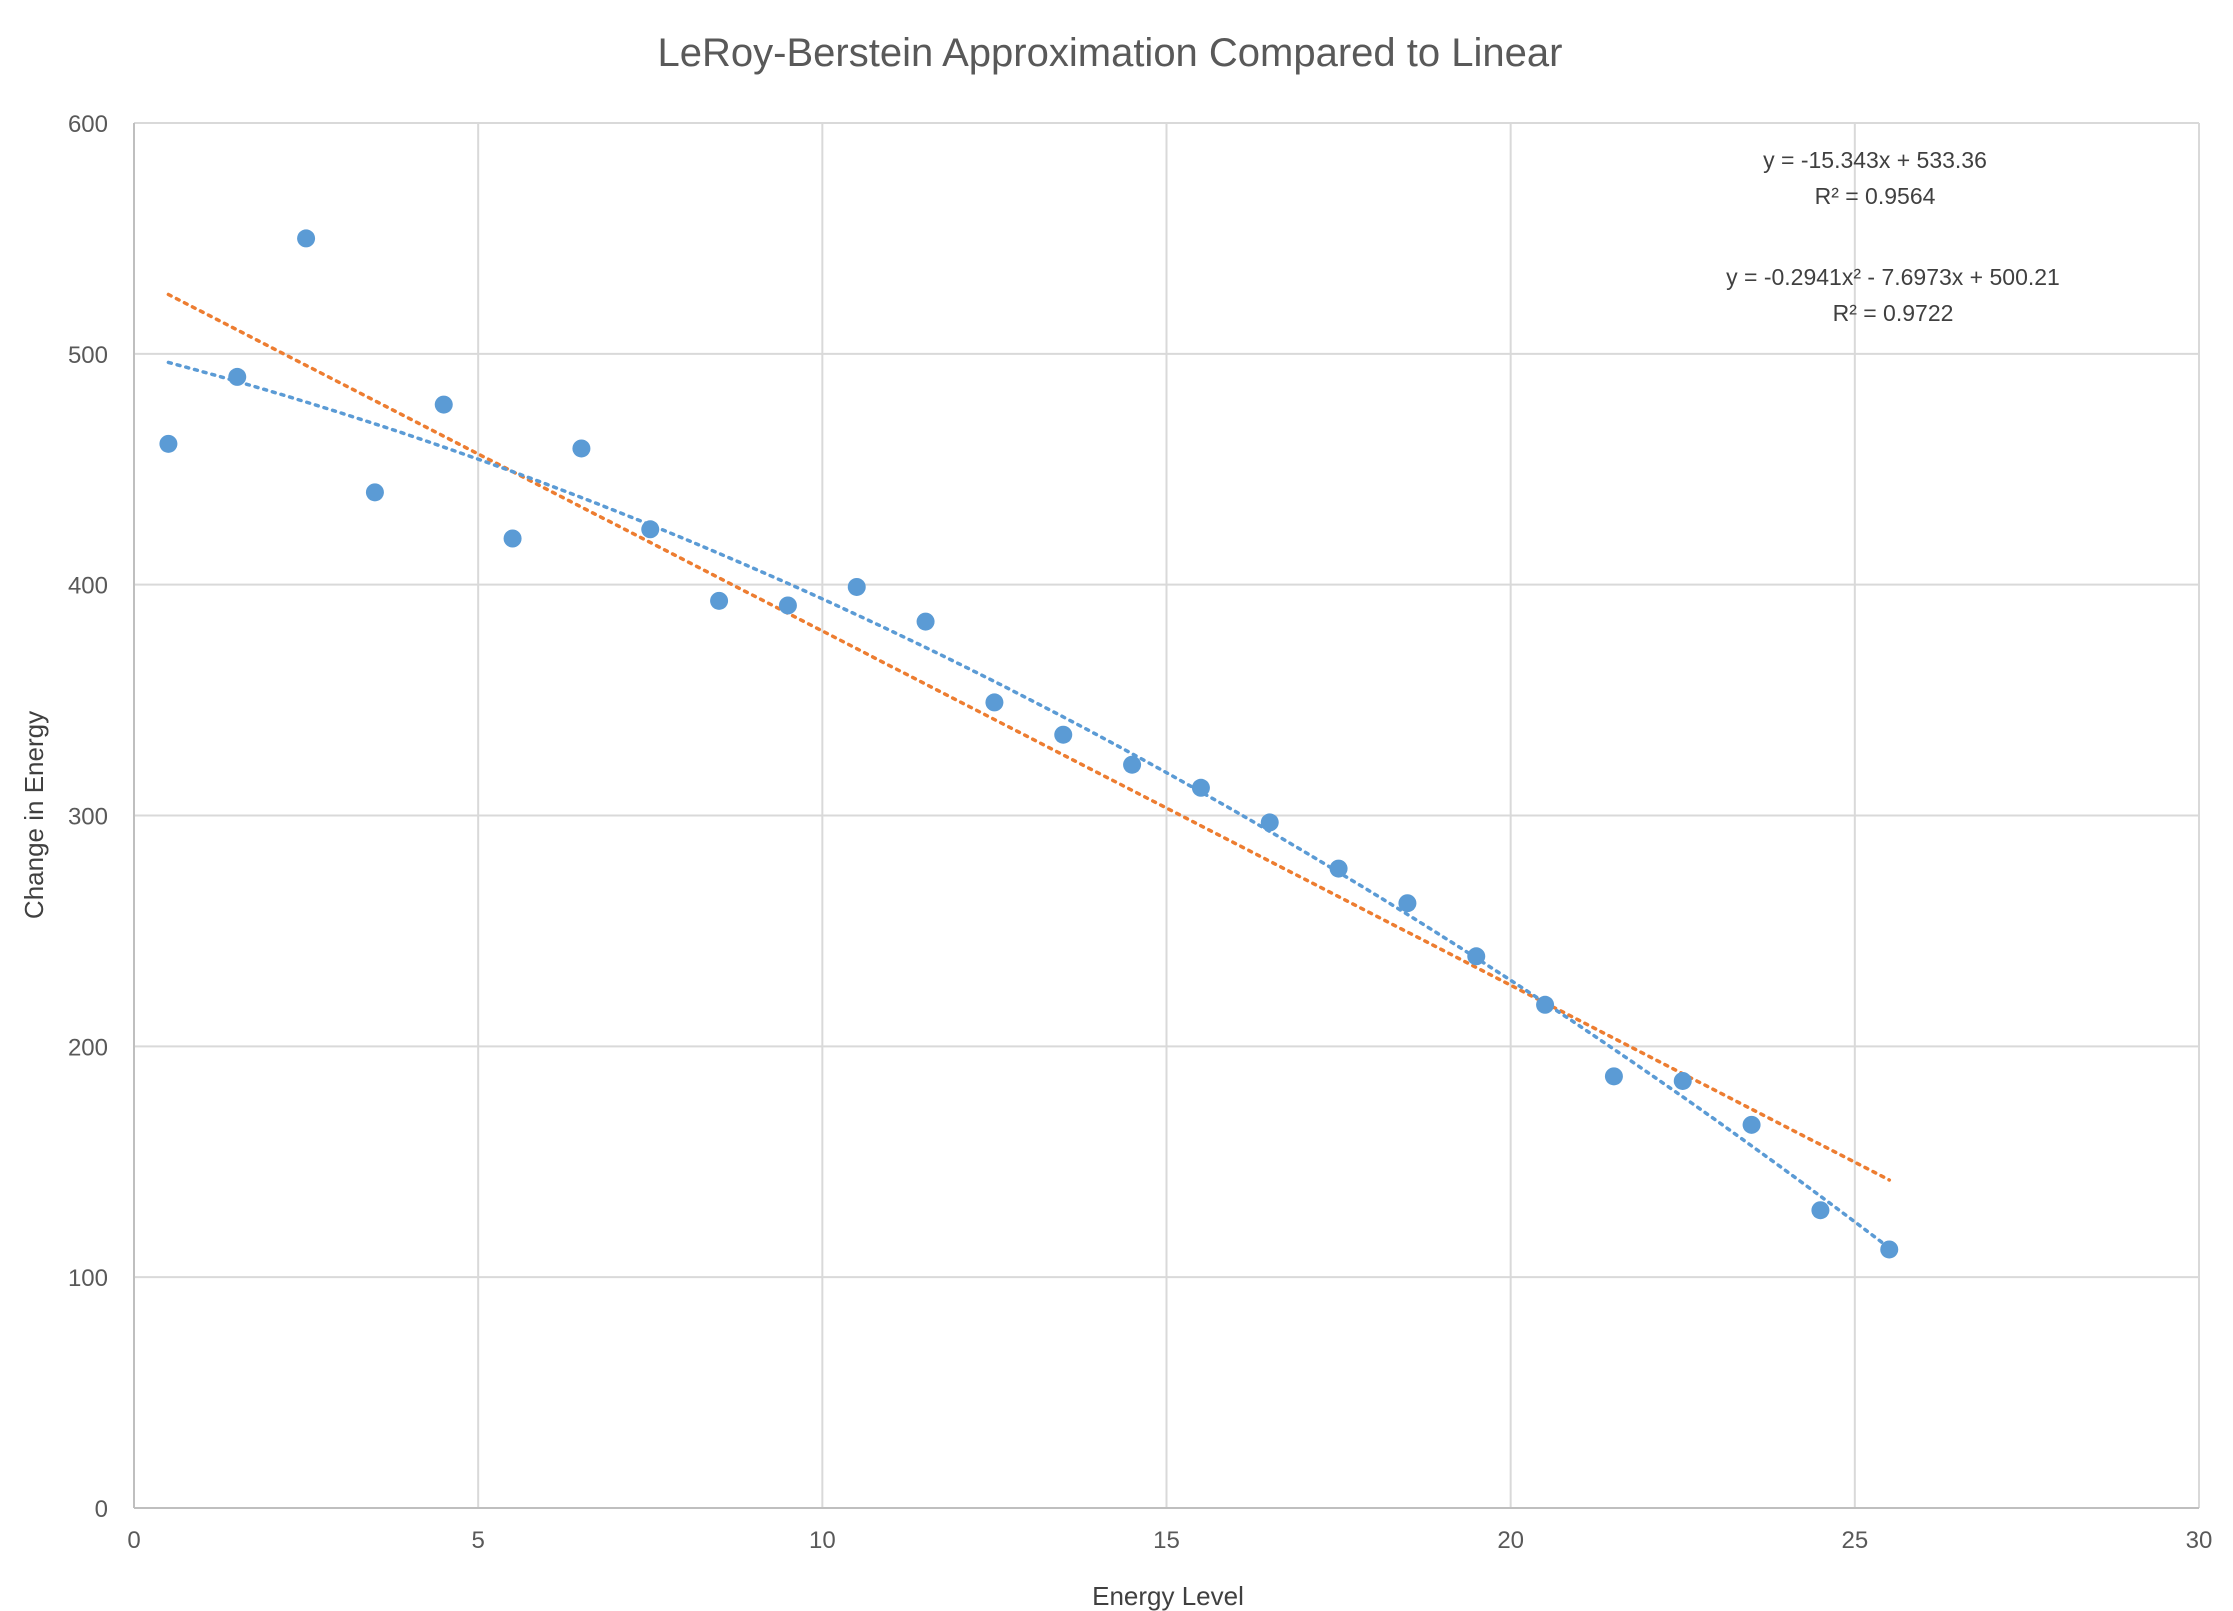  Describe the element at coordinates (34, 815) in the screenshot. I see `y-axis-title: Change in Energy` at that location.